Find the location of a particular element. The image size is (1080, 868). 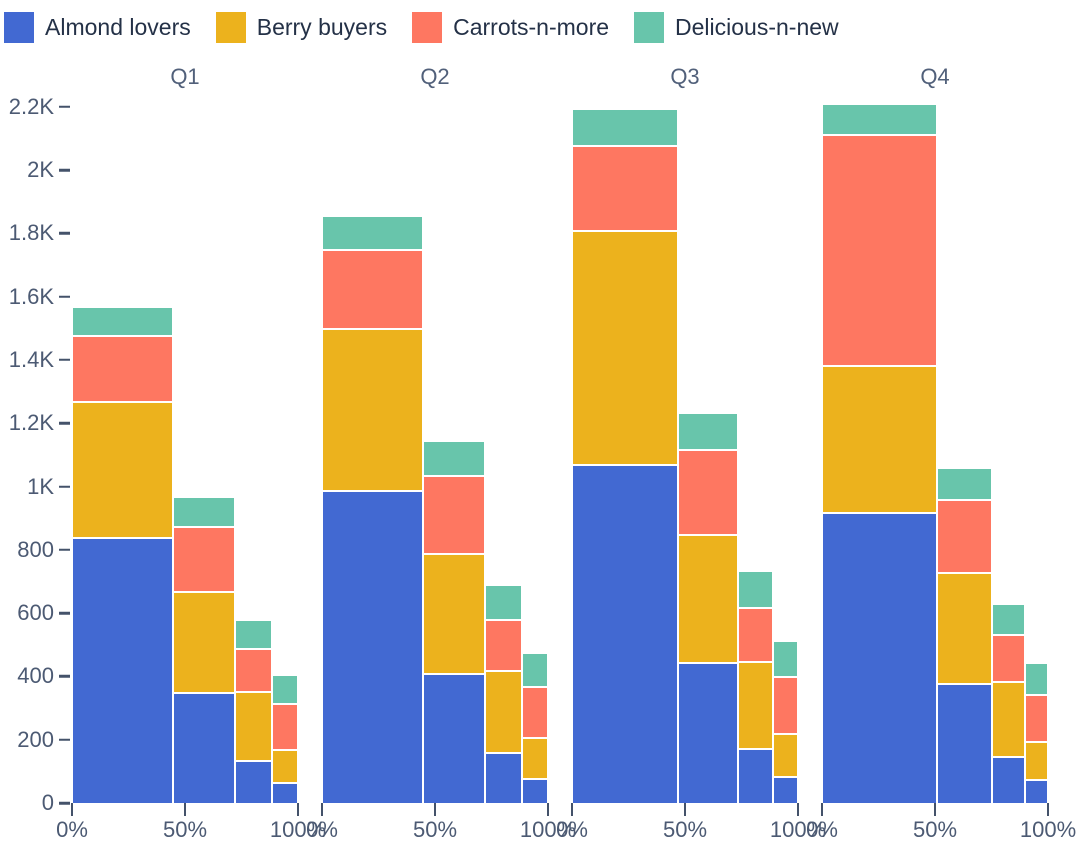

bar-segment-almond-lovers-q3-bar3 is located at coordinates (755, 776).